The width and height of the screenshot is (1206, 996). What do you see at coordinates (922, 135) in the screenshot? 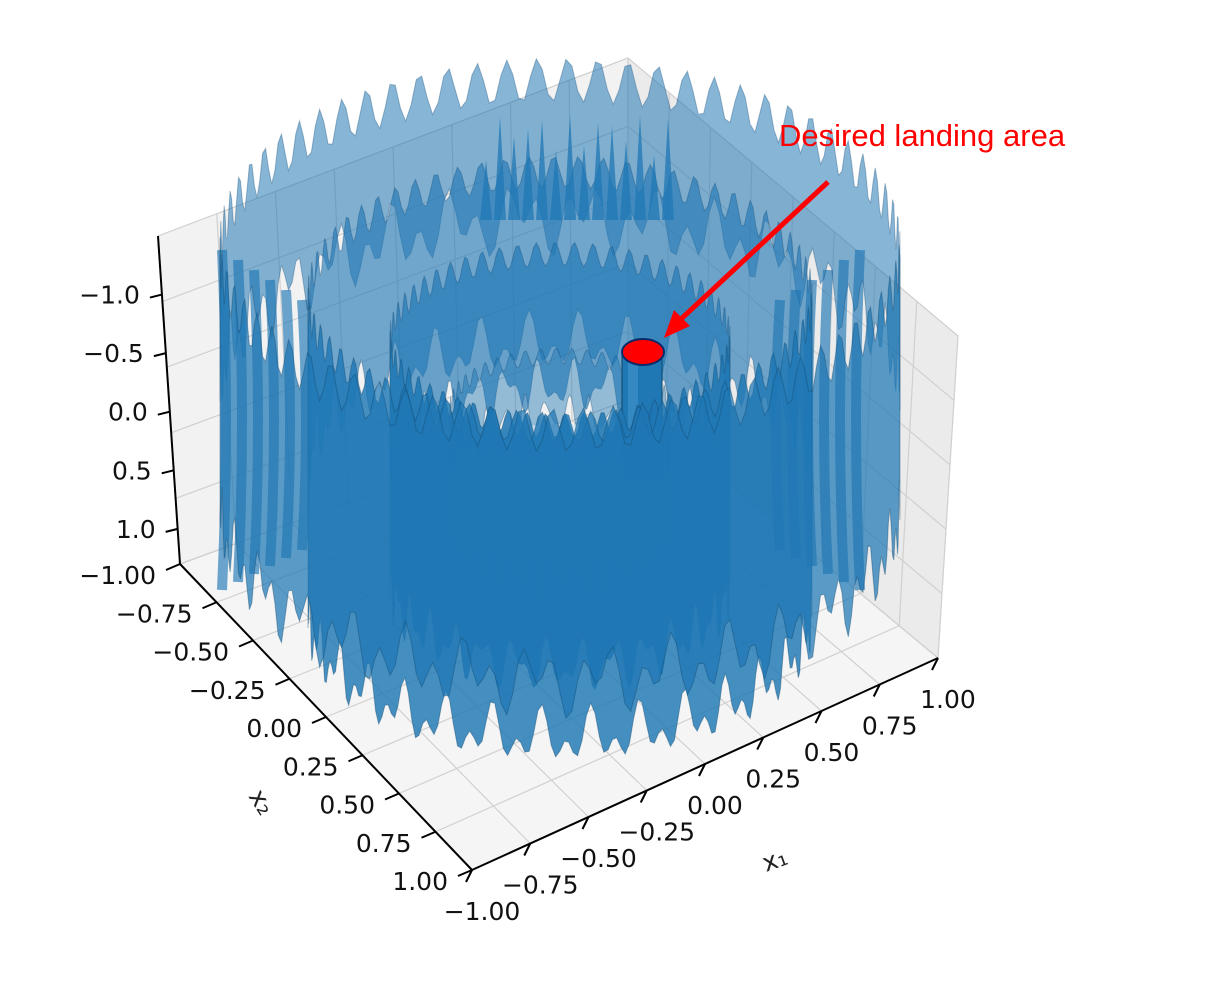
I see `annotation-text: Desired landing area` at bounding box center [922, 135].